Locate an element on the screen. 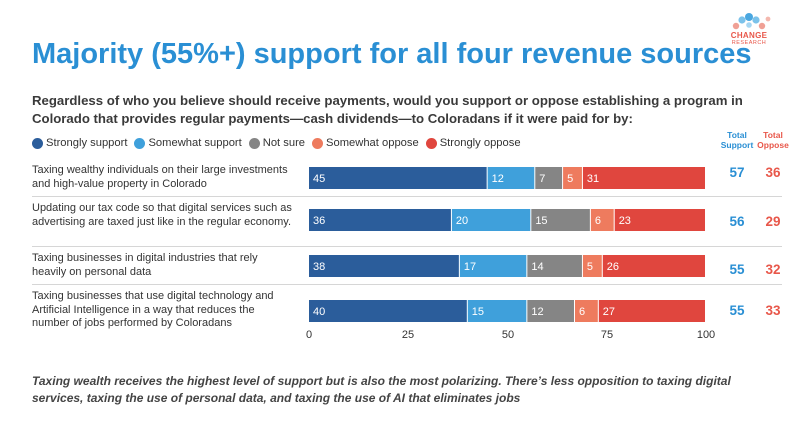 This screenshot has height=442, width=793. total-support-header-line2: Support is located at coordinates (737, 145).